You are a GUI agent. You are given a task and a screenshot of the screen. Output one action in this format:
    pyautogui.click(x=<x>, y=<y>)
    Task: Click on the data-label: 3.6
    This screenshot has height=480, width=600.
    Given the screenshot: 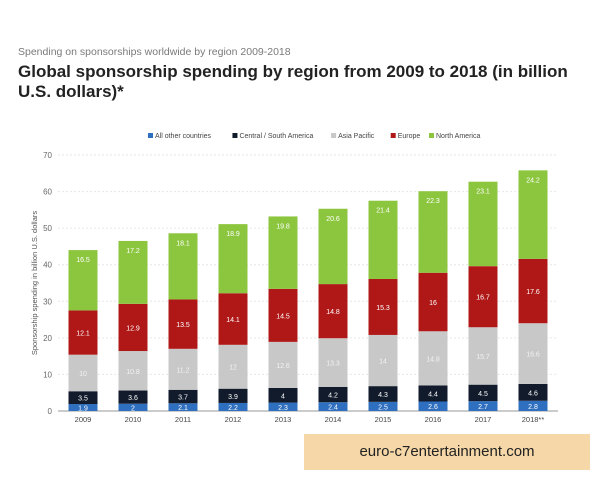 What is the action you would take?
    pyautogui.click(x=133, y=398)
    